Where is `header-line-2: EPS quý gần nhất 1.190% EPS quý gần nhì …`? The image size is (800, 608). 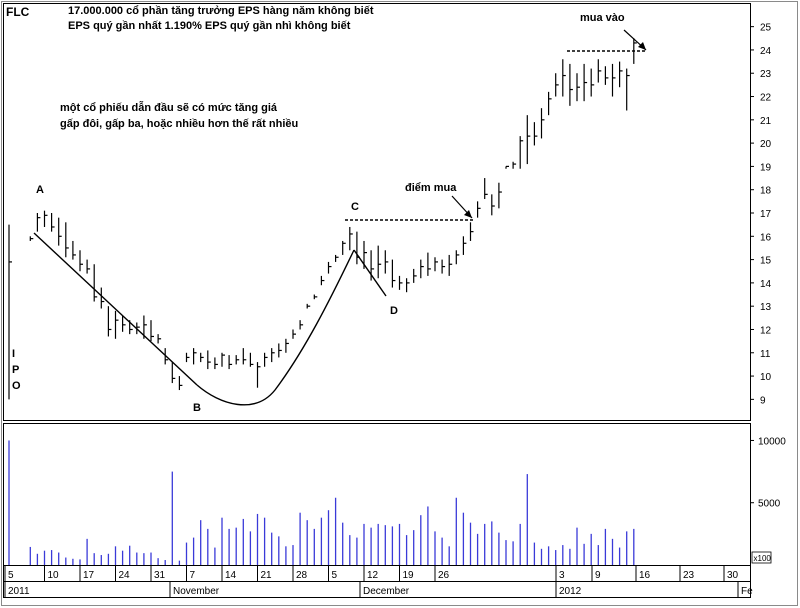
header-line-2: EPS quý gần nhất 1.190% EPS quý gần nhì … is located at coordinates (209, 26).